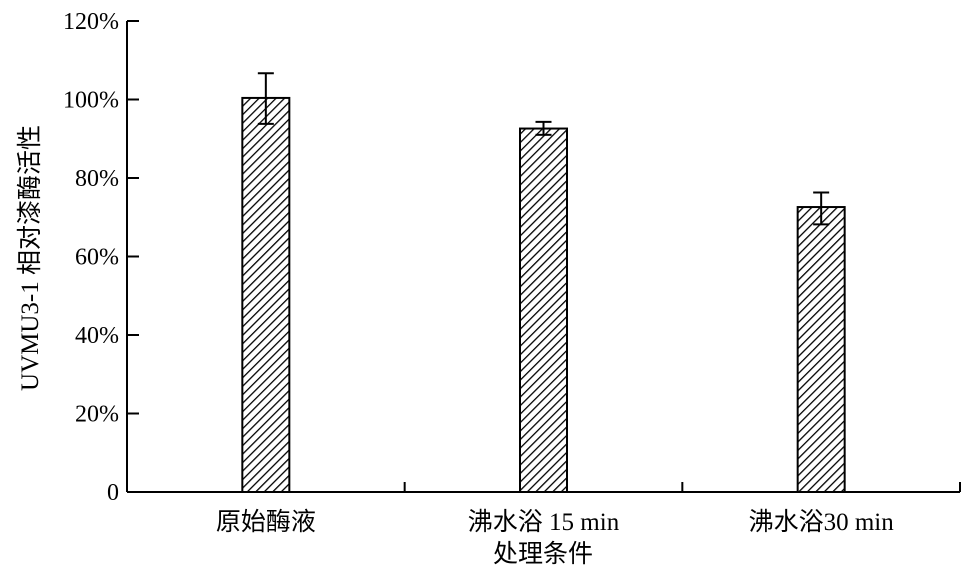 The width and height of the screenshot is (976, 571). I want to click on y-tick-label: 40%, so click(97, 336).